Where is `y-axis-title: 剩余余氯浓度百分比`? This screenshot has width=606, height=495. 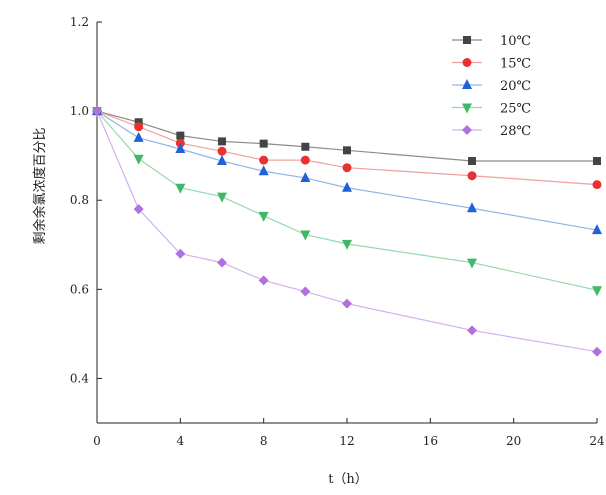 y-axis-title: 剩余余氯浓度百分比 is located at coordinates (40, 185).